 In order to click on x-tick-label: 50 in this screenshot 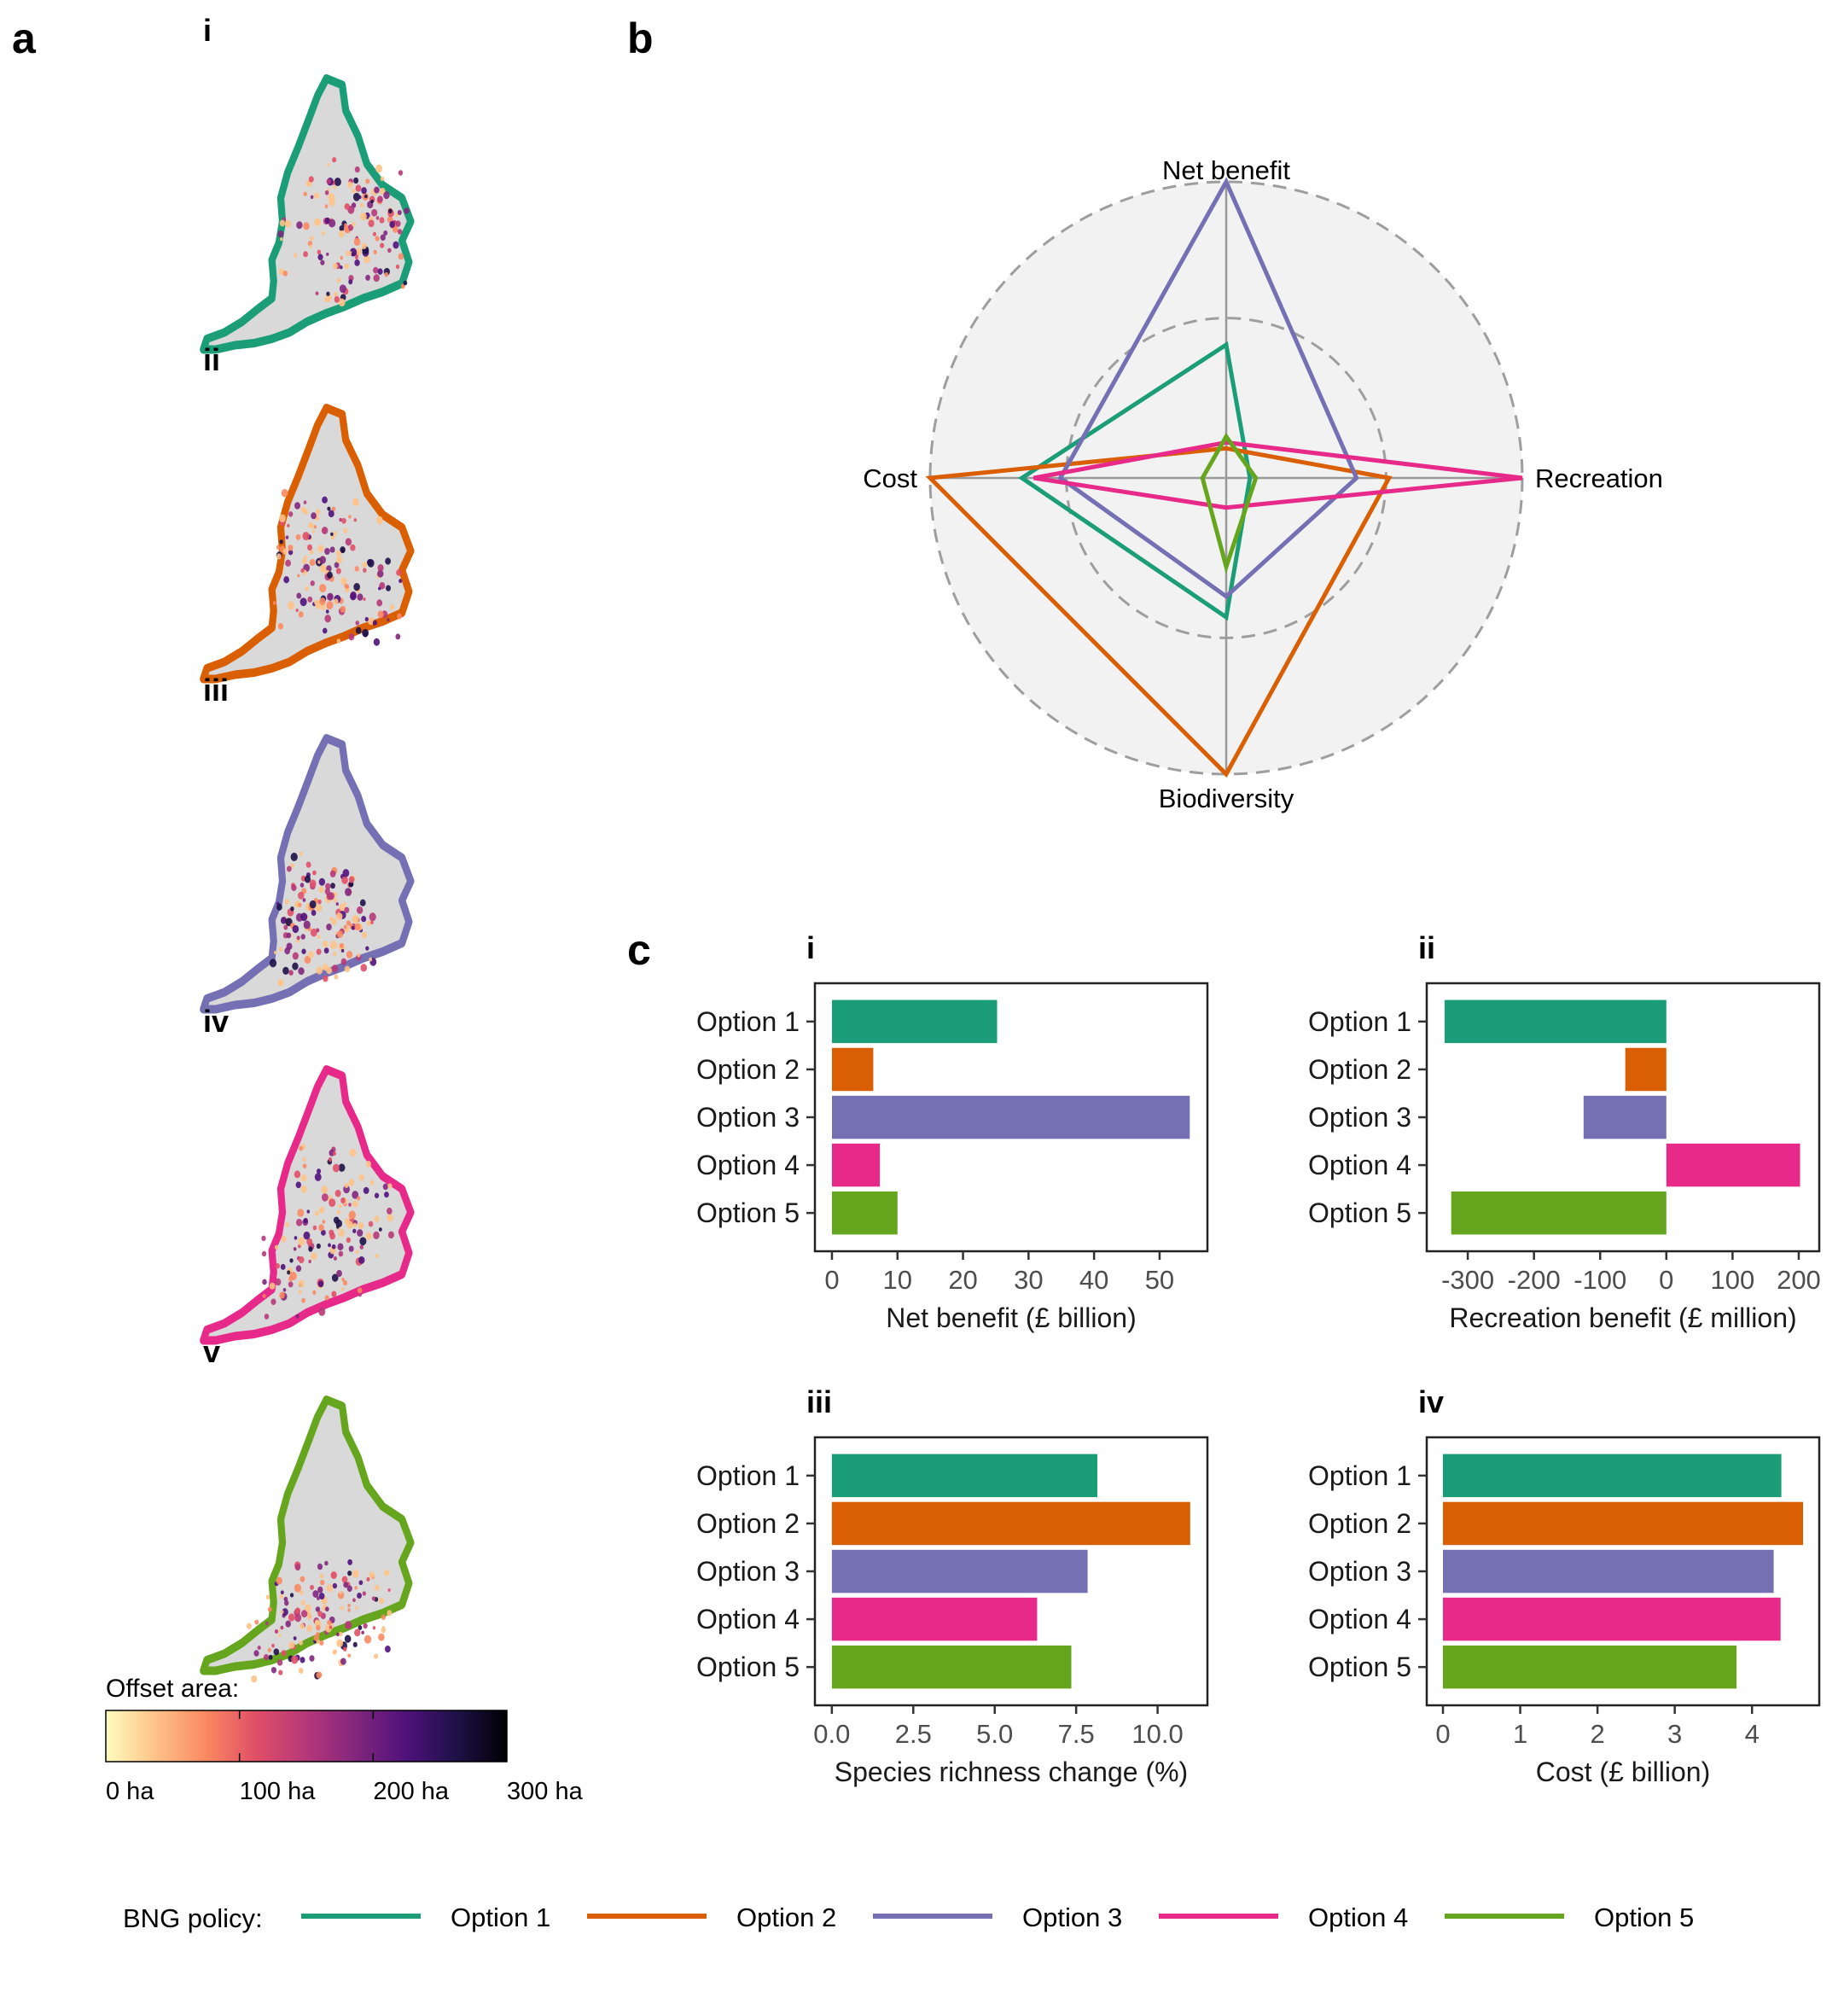, I will do `click(1159, 1280)`.